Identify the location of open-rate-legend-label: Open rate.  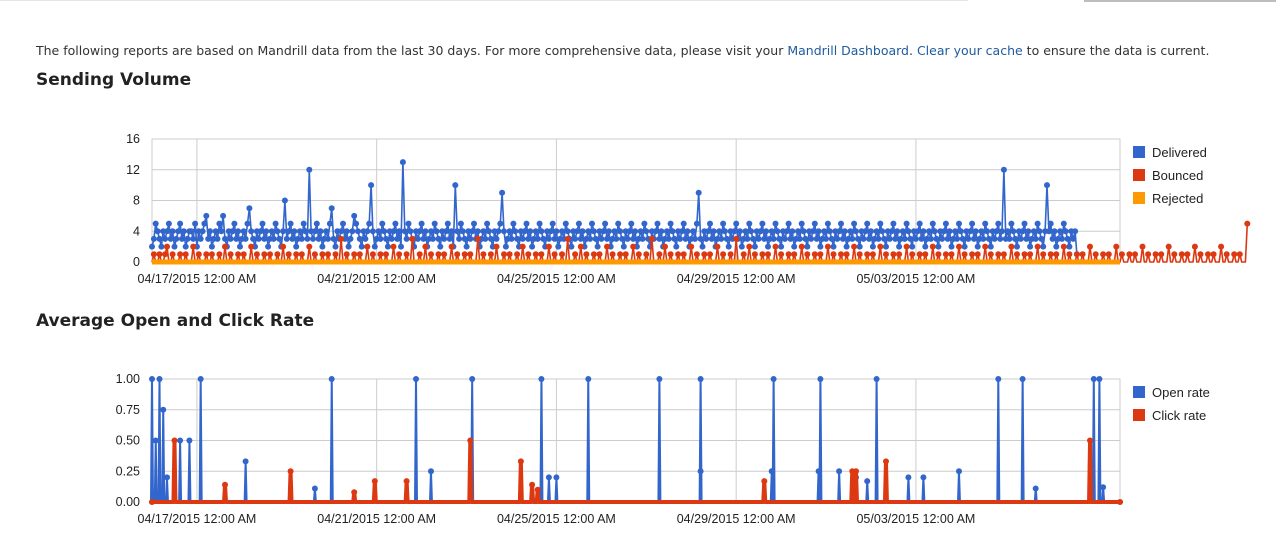
(1181, 392).